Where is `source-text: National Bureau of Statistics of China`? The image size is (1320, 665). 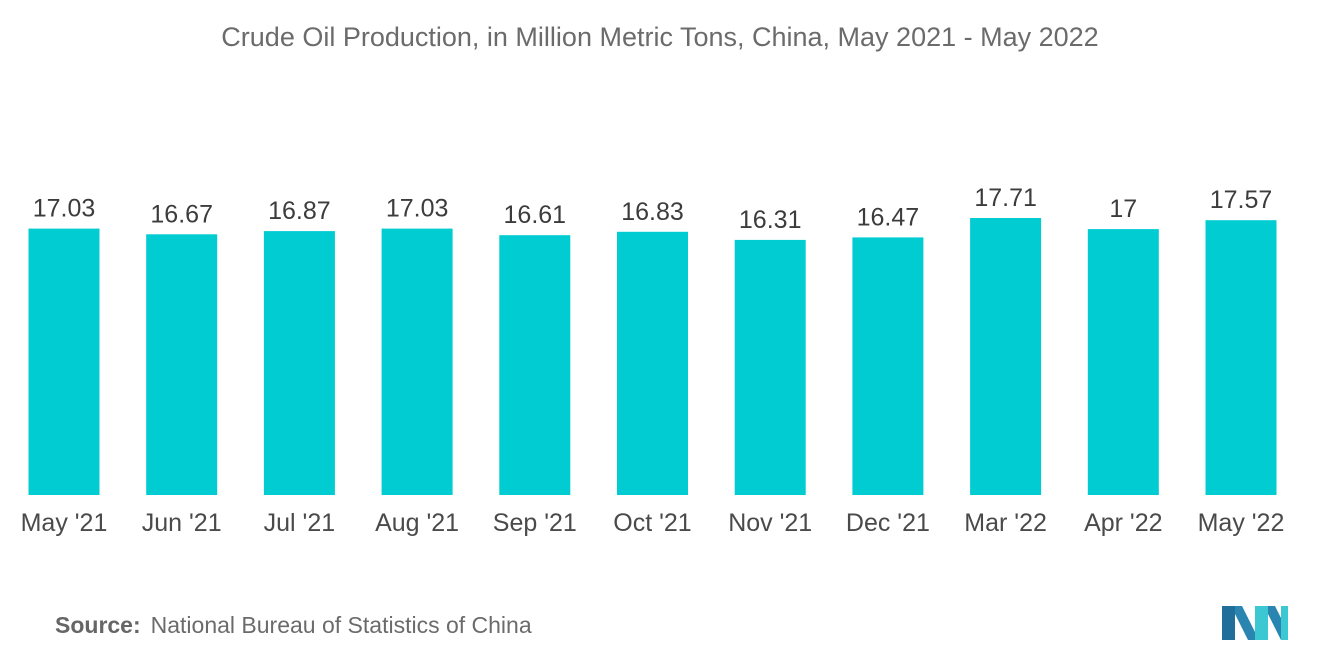
source-text: National Bureau of Statistics of China is located at coordinates (341, 625).